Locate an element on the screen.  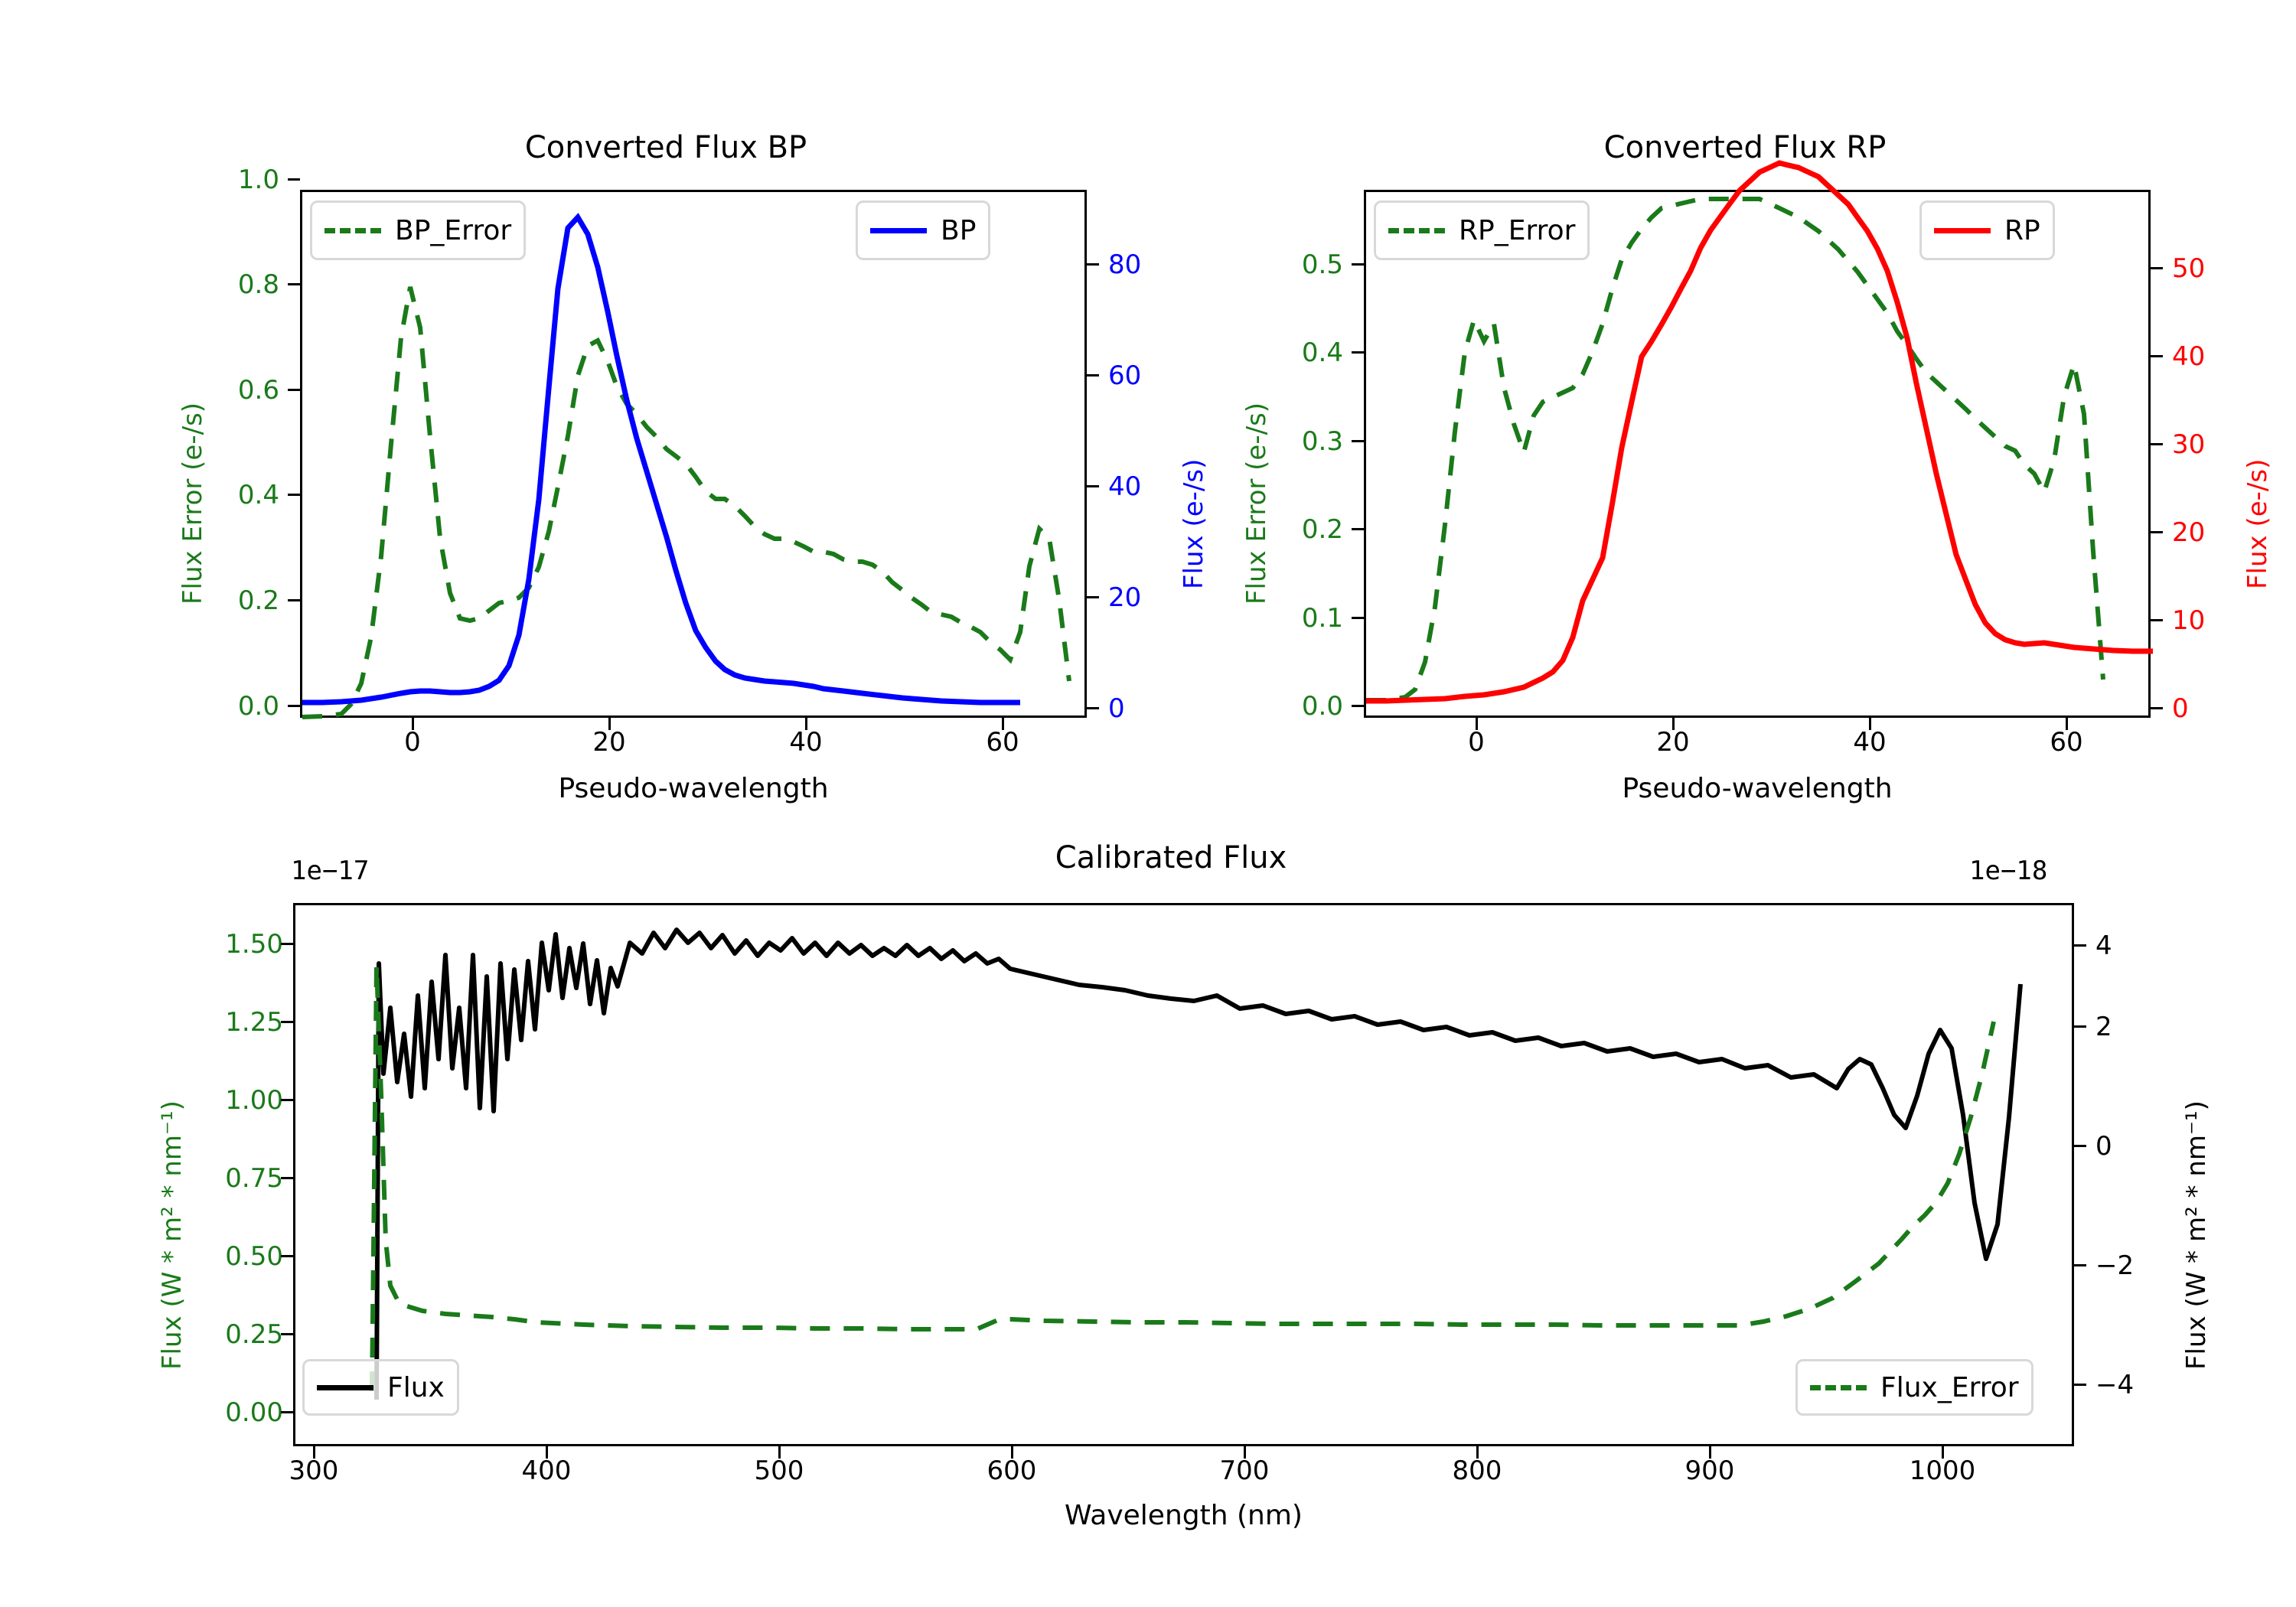
calibrated-ytick-left-2: 0.50 is located at coordinates (254, 1256).